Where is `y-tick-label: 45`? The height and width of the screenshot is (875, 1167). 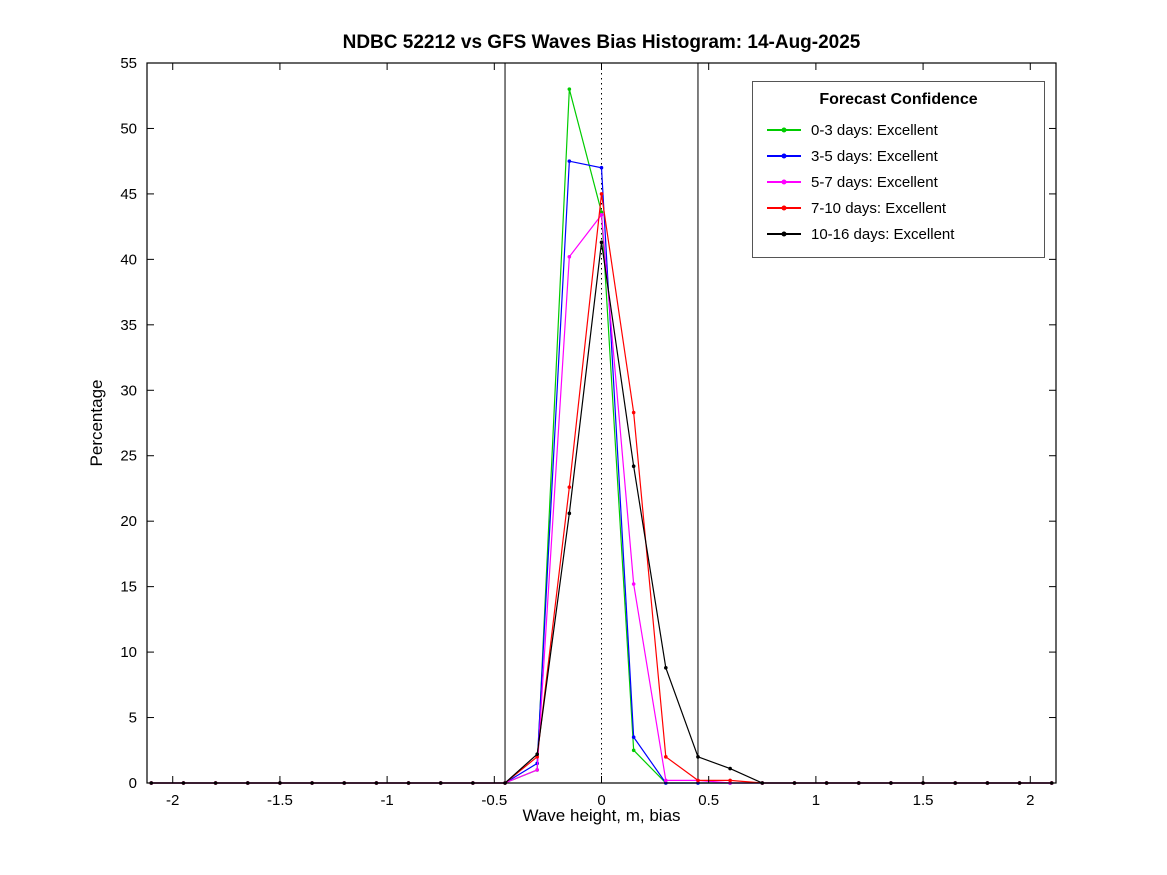
y-tick-label: 45 is located at coordinates (128, 194).